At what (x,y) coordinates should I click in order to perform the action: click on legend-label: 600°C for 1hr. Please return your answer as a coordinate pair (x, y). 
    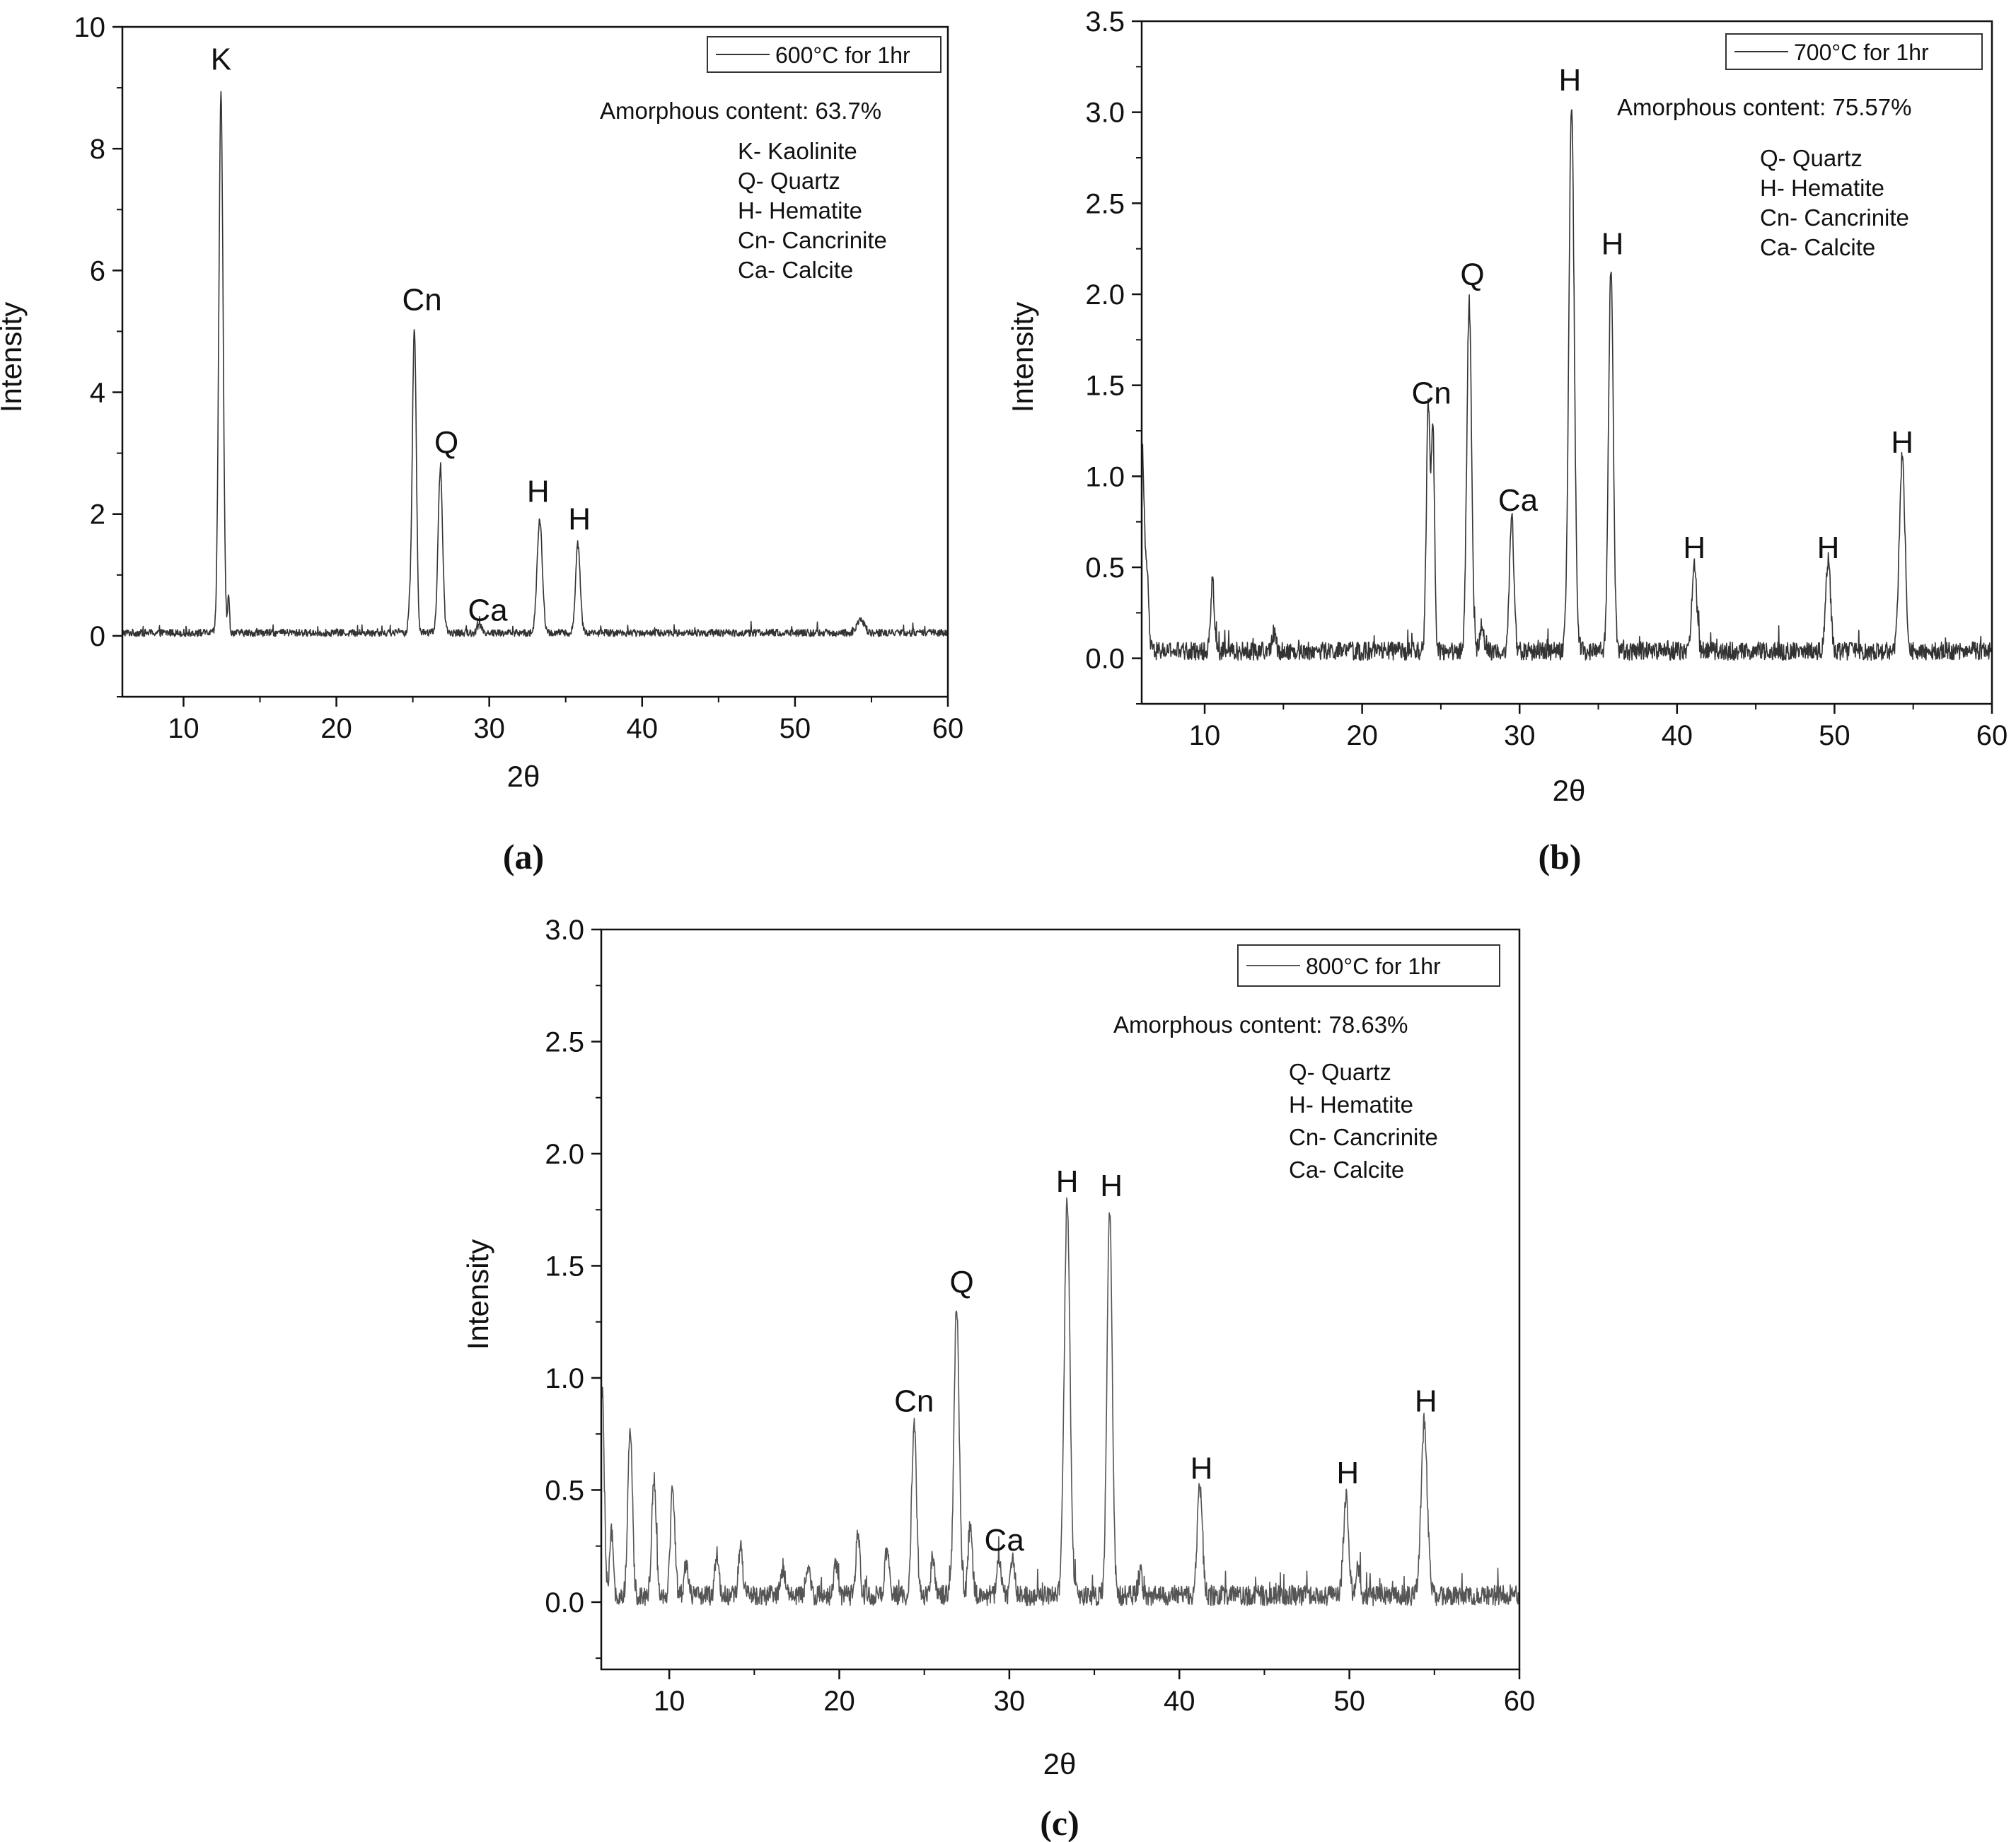
    Looking at the image, I should click on (843, 55).